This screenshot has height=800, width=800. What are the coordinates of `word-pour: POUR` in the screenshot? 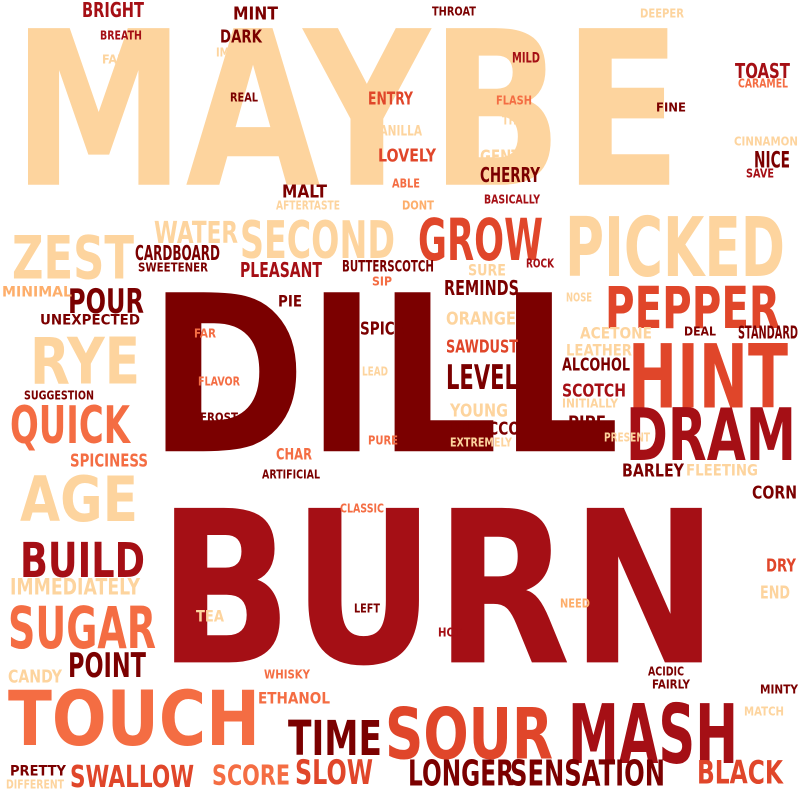 It's located at (106, 302).